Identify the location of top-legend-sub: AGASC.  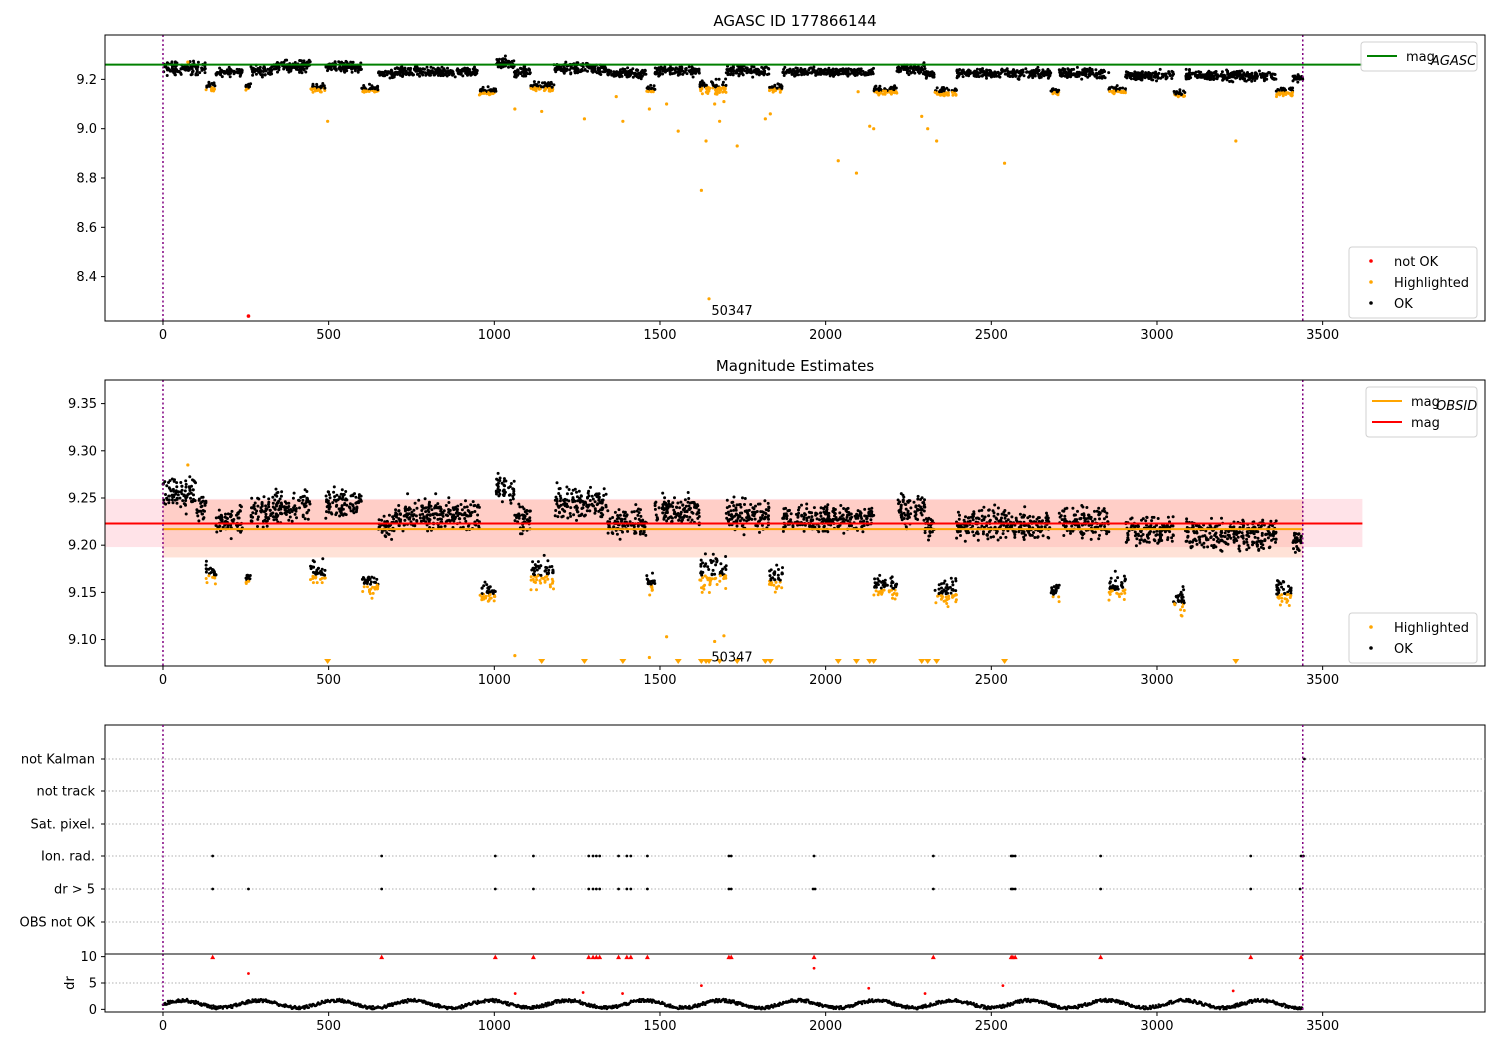
(1453, 61).